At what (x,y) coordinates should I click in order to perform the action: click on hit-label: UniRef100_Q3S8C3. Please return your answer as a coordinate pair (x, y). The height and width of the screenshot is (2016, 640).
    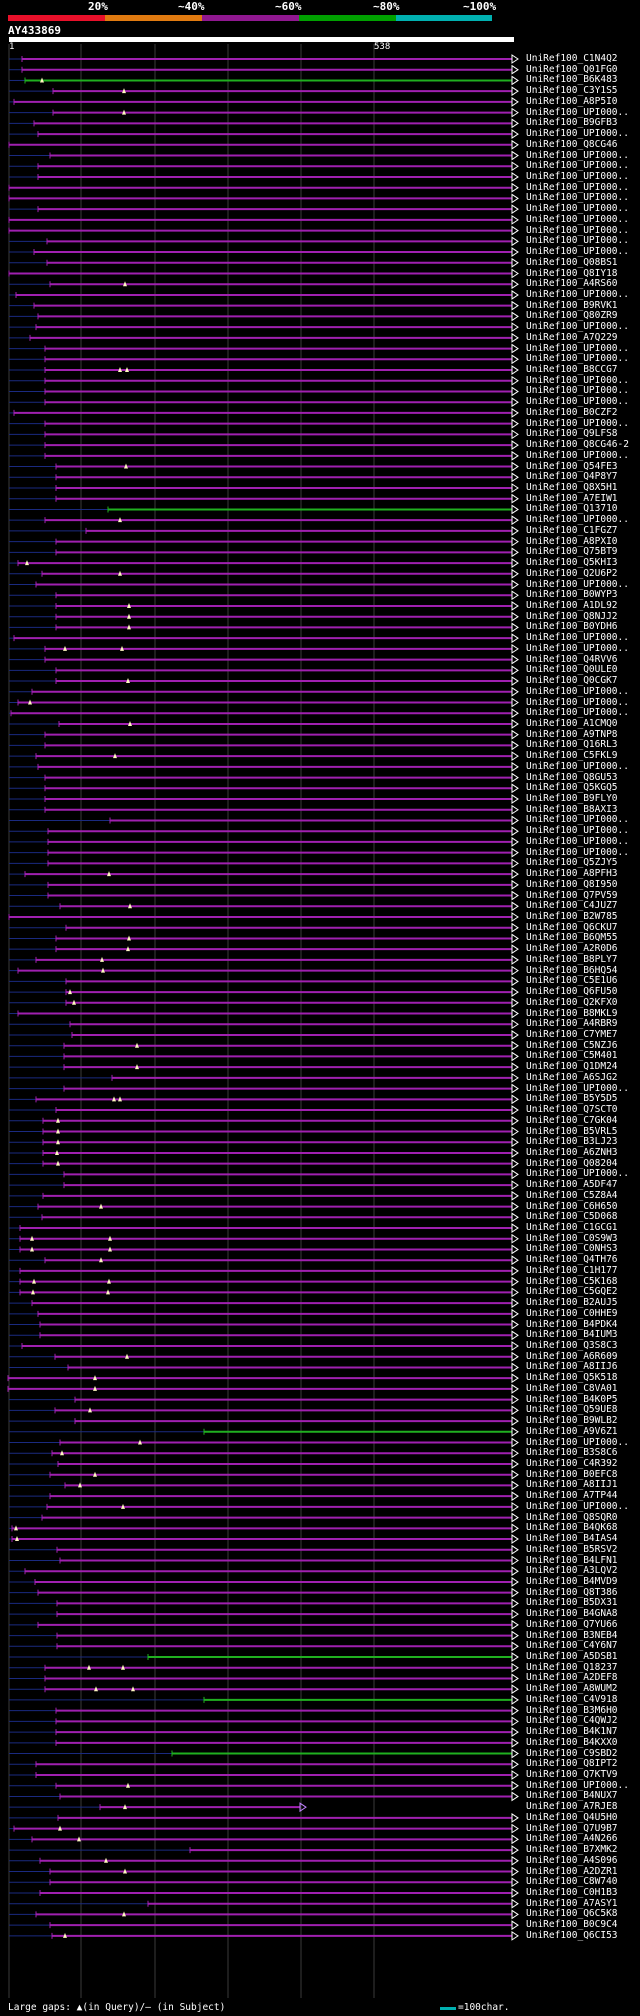
    Looking at the image, I should click on (572, 1345).